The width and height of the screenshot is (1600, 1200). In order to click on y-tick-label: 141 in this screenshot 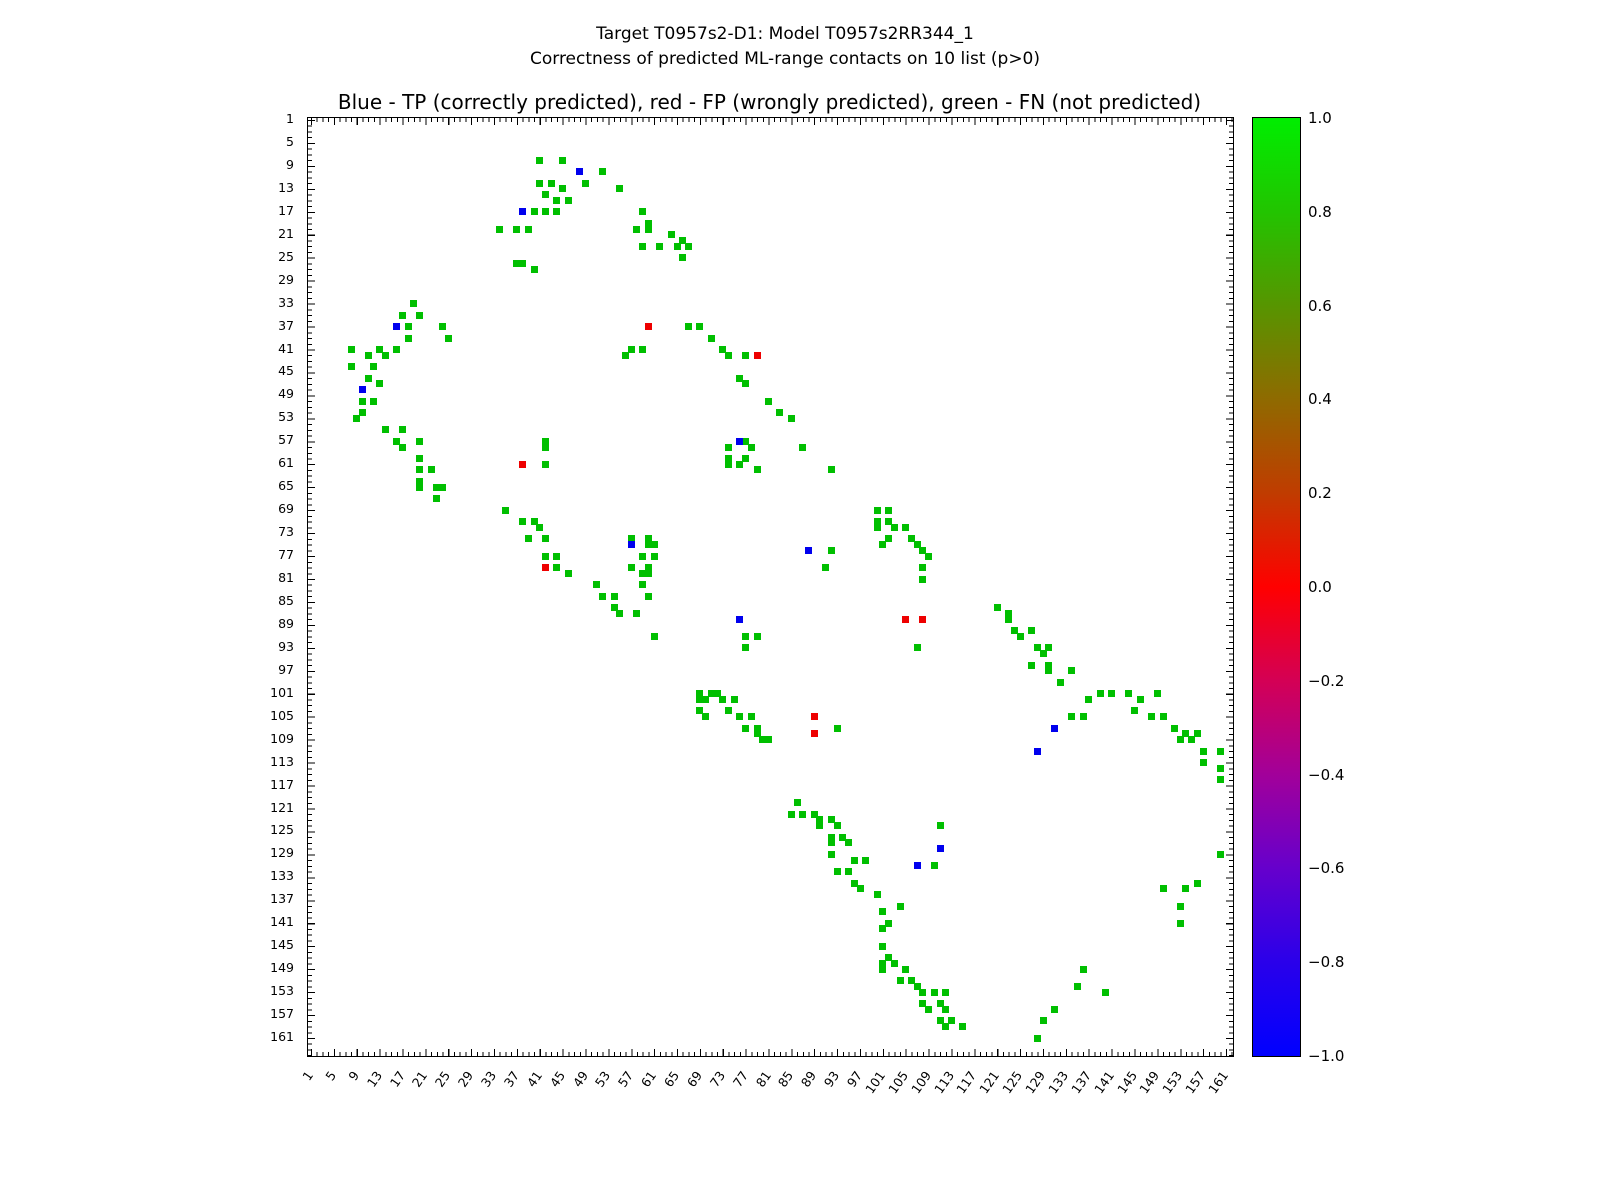, I will do `click(282, 922)`.